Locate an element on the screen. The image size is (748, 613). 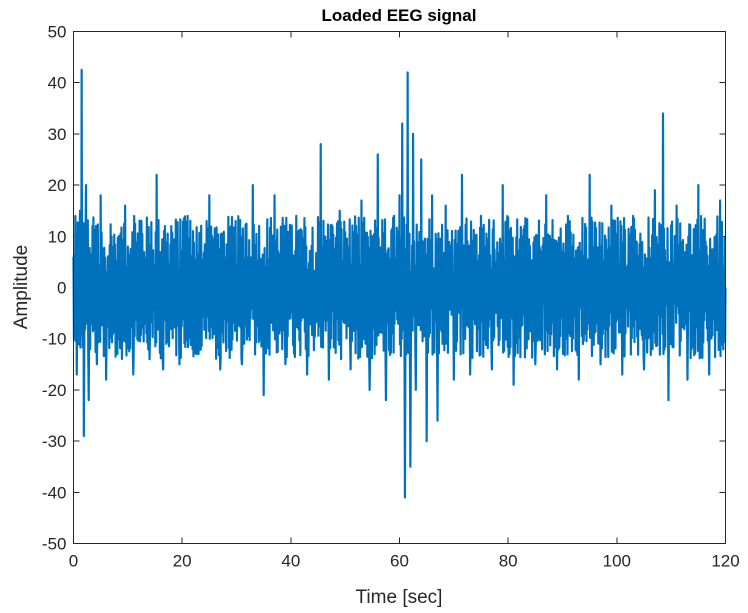
x-tick-label: 40 is located at coordinates (290, 561).